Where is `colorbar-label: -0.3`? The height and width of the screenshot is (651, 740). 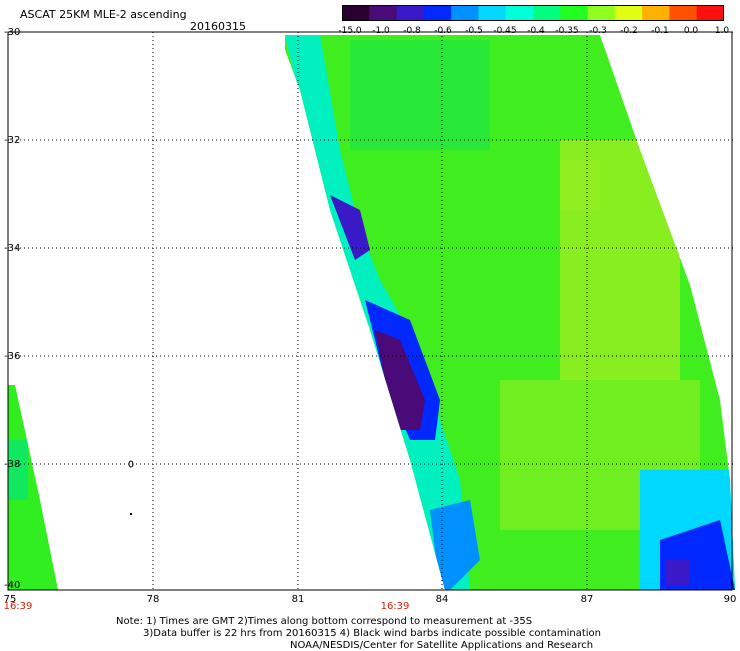 colorbar-label: -0.3 is located at coordinates (598, 31).